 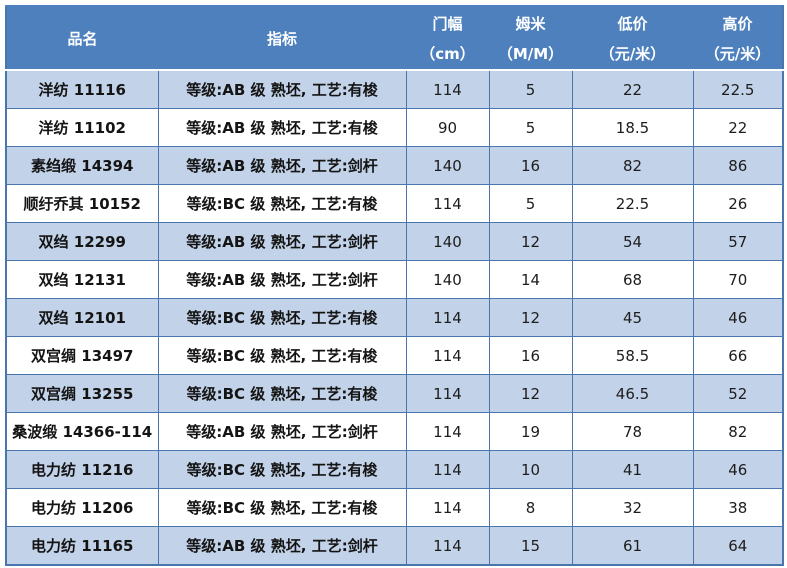 I want to click on cell-low-price: 82, so click(x=632, y=165).